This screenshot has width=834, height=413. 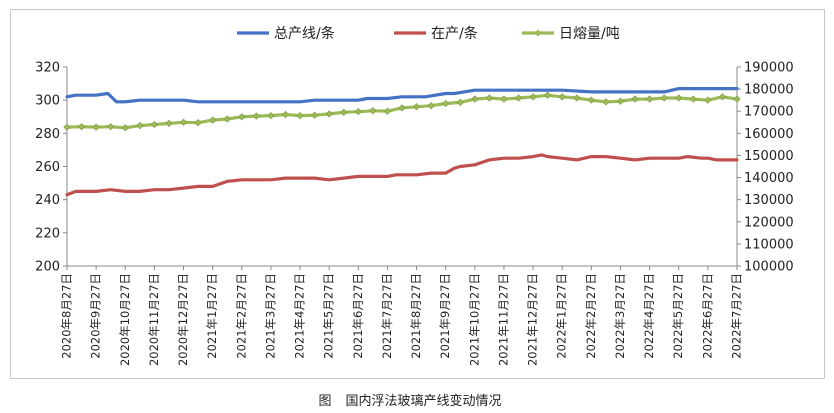 I want to click on x-tick-label: 2022年4月27日, so click(x=649, y=316).